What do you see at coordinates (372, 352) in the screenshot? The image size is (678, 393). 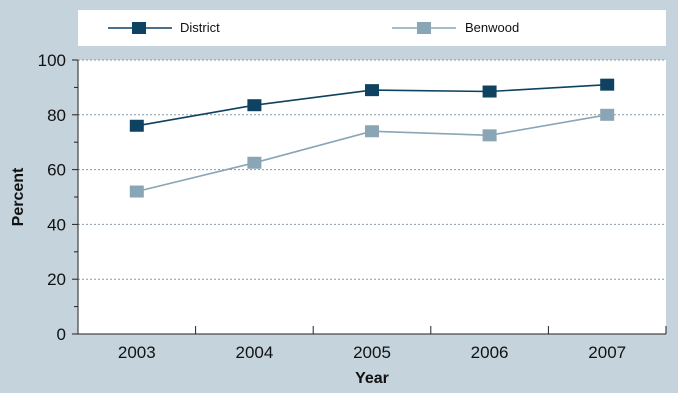 I see `x-tick-label-2005: 2005` at bounding box center [372, 352].